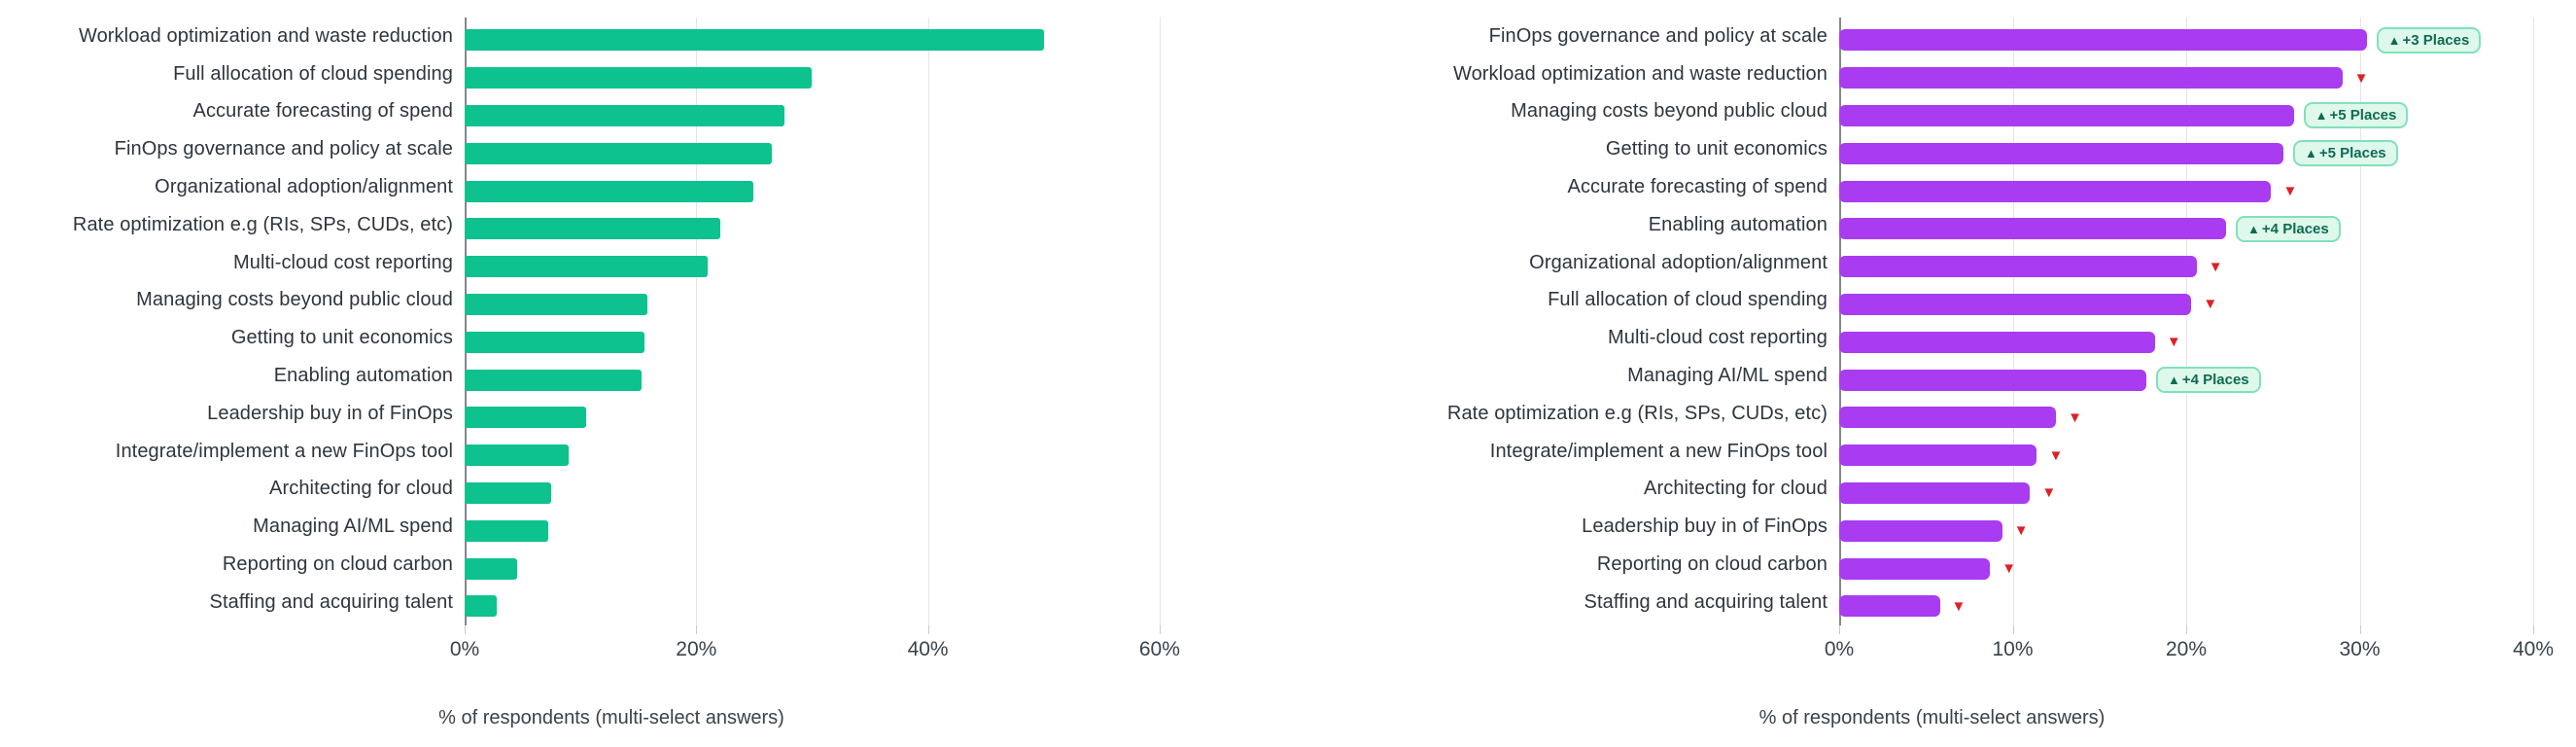 This screenshot has height=747, width=2576. I want to click on x-tick-label: 40%, so click(928, 648).